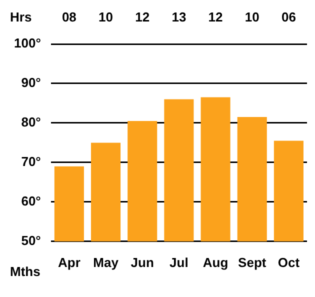 The image size is (315, 297). What do you see at coordinates (27, 43) in the screenshot?
I see `y-tick-label: 100°` at bounding box center [27, 43].